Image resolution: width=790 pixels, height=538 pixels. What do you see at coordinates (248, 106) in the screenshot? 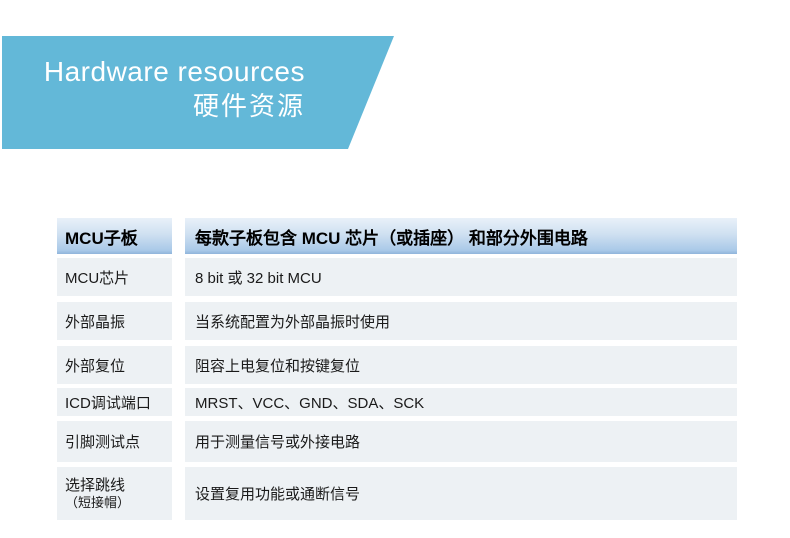
I see `banner-title-chinese: 硬件资源` at bounding box center [248, 106].